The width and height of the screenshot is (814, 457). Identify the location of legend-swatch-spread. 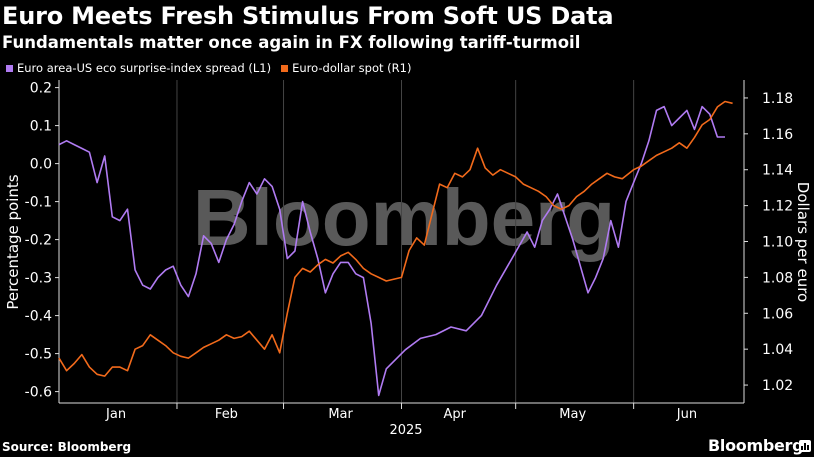
(9, 68).